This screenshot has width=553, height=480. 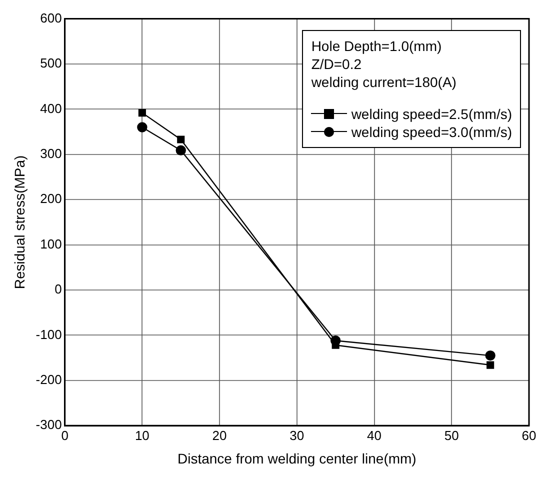 What do you see at coordinates (337, 64) in the screenshot?
I see `annotation: Z/D=0.2` at bounding box center [337, 64].